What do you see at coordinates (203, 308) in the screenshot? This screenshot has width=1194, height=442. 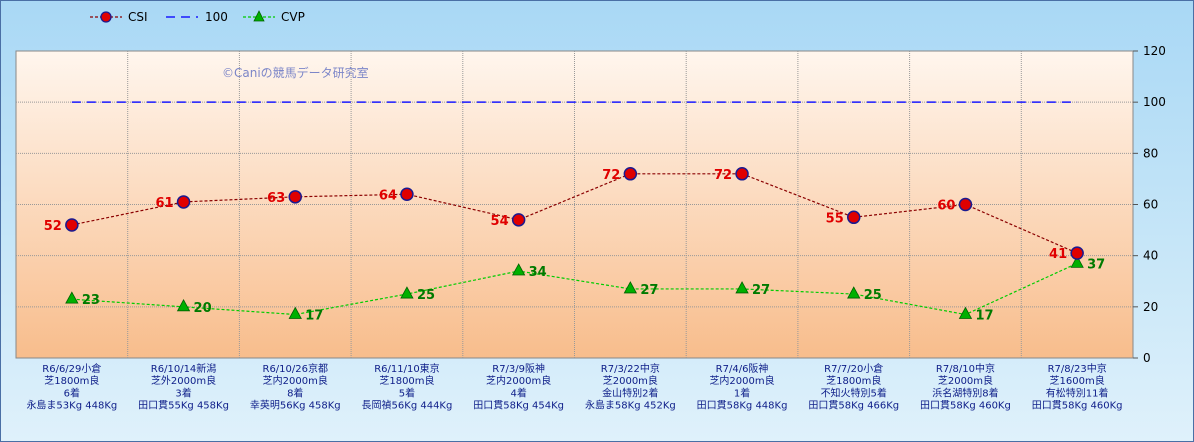 I see `cvp-data-label: 20` at bounding box center [203, 308].